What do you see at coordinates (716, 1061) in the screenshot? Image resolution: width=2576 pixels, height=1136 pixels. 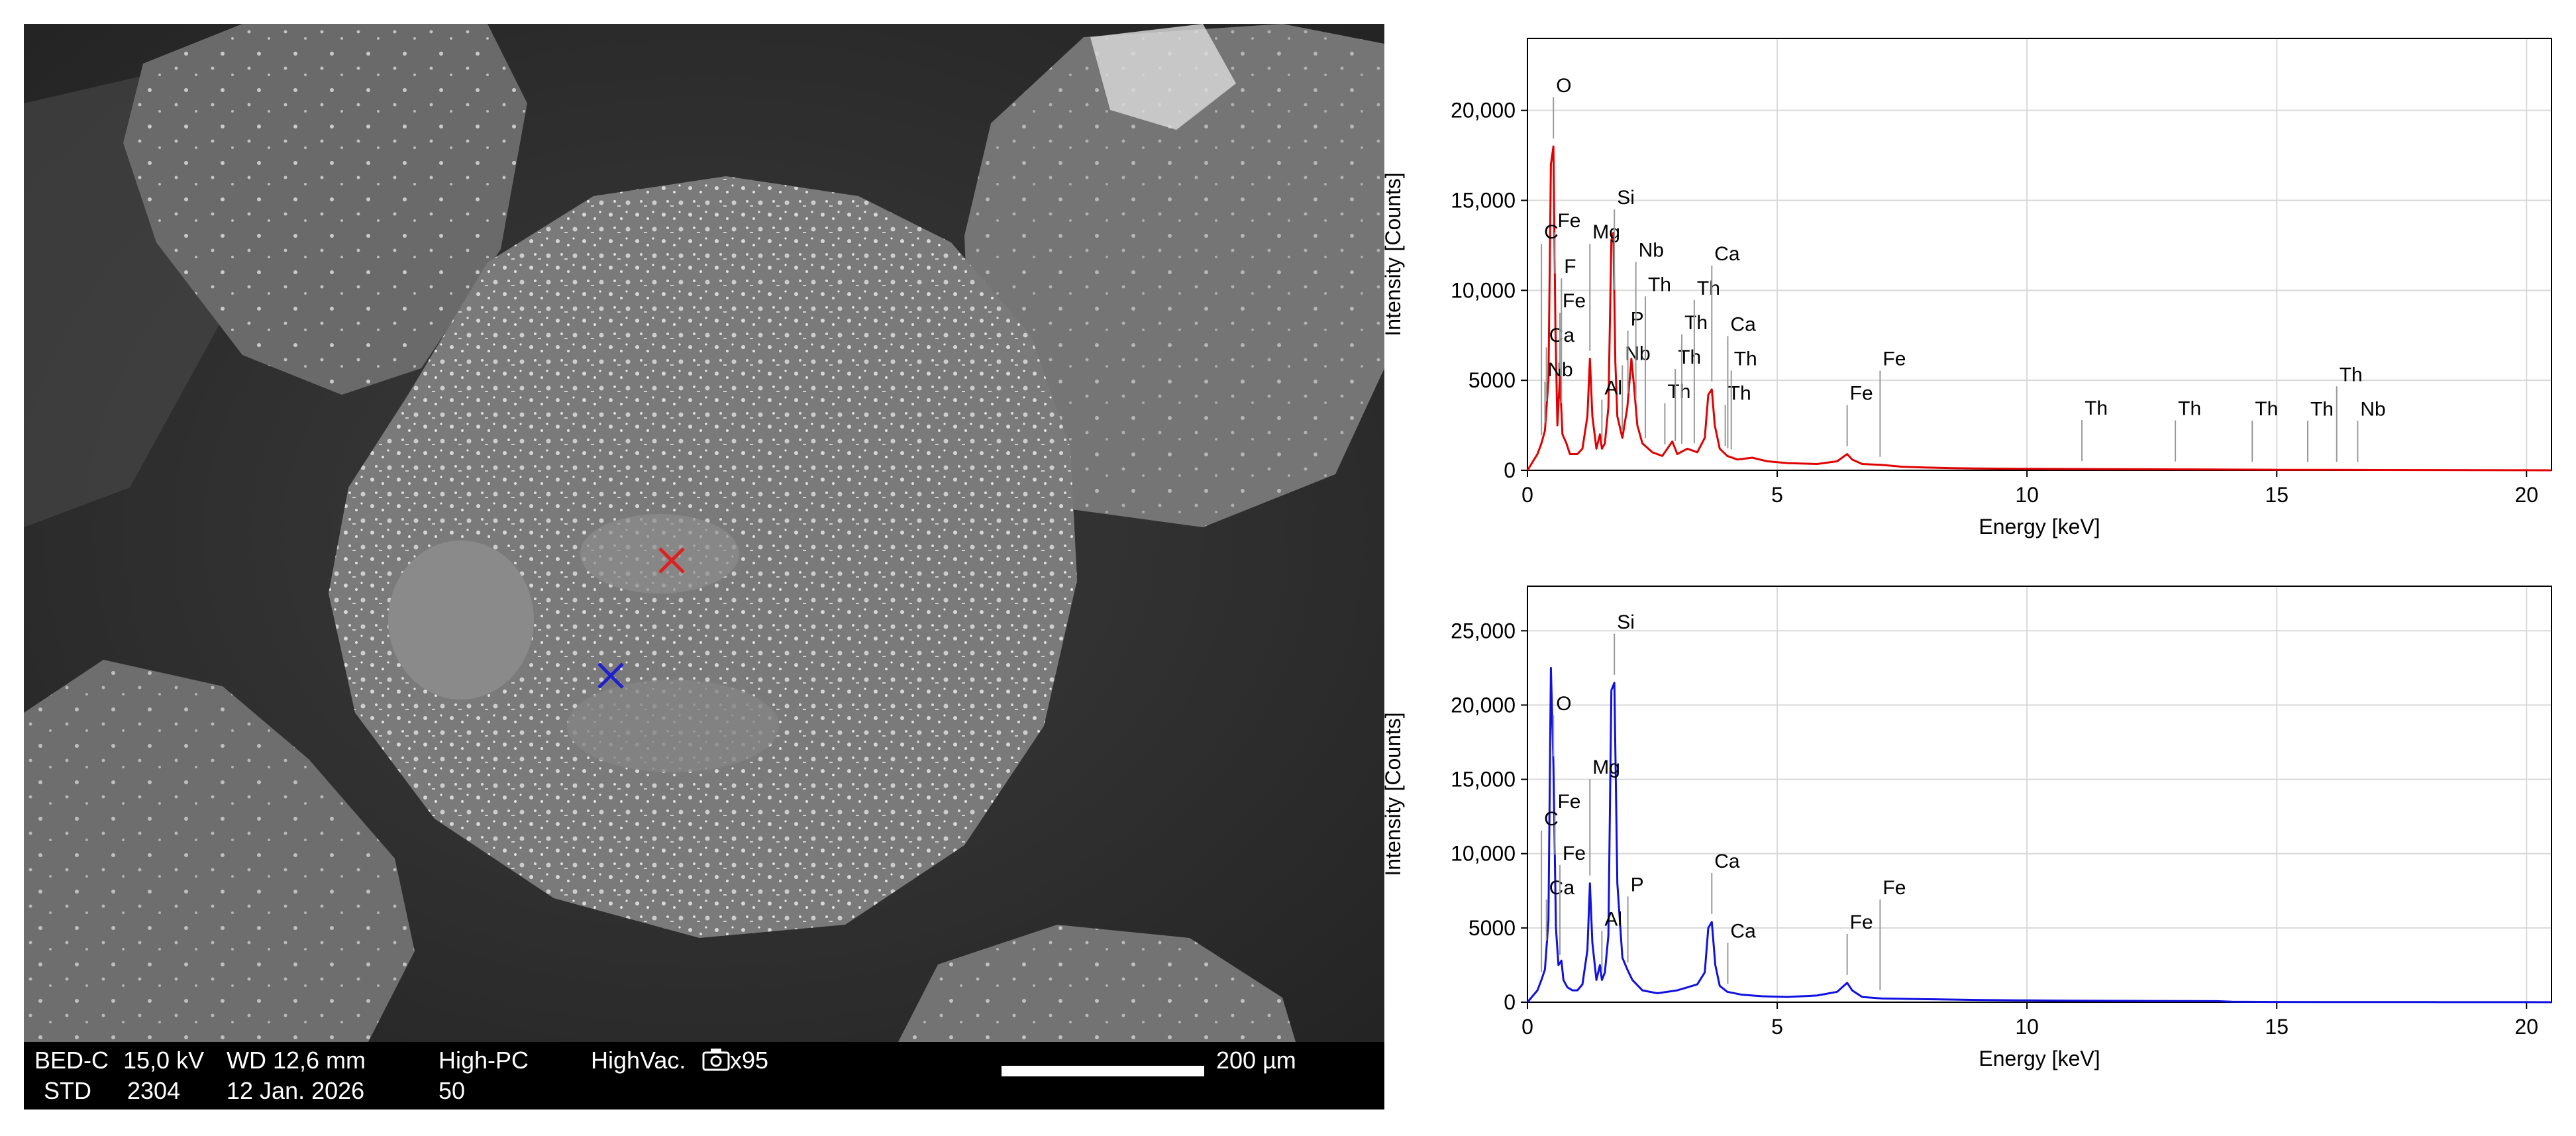 I see `camera-icon` at bounding box center [716, 1061].